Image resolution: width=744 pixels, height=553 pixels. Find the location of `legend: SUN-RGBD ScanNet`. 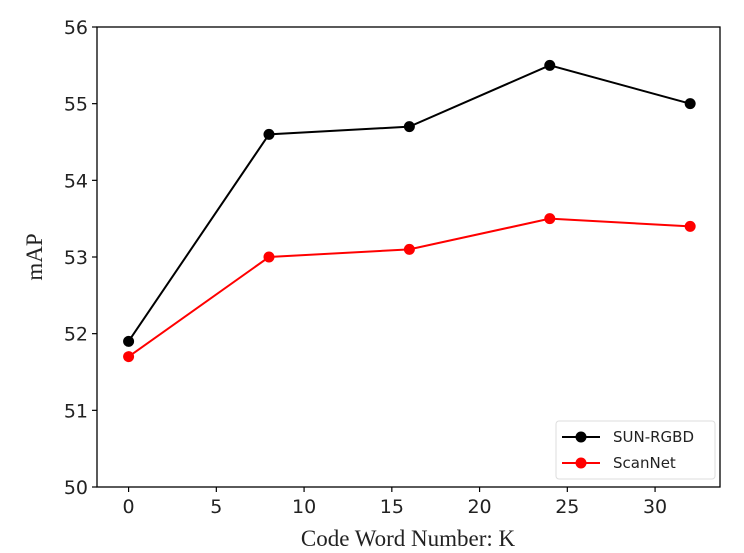

legend: SUN-RGBD ScanNet is located at coordinates (635, 450).